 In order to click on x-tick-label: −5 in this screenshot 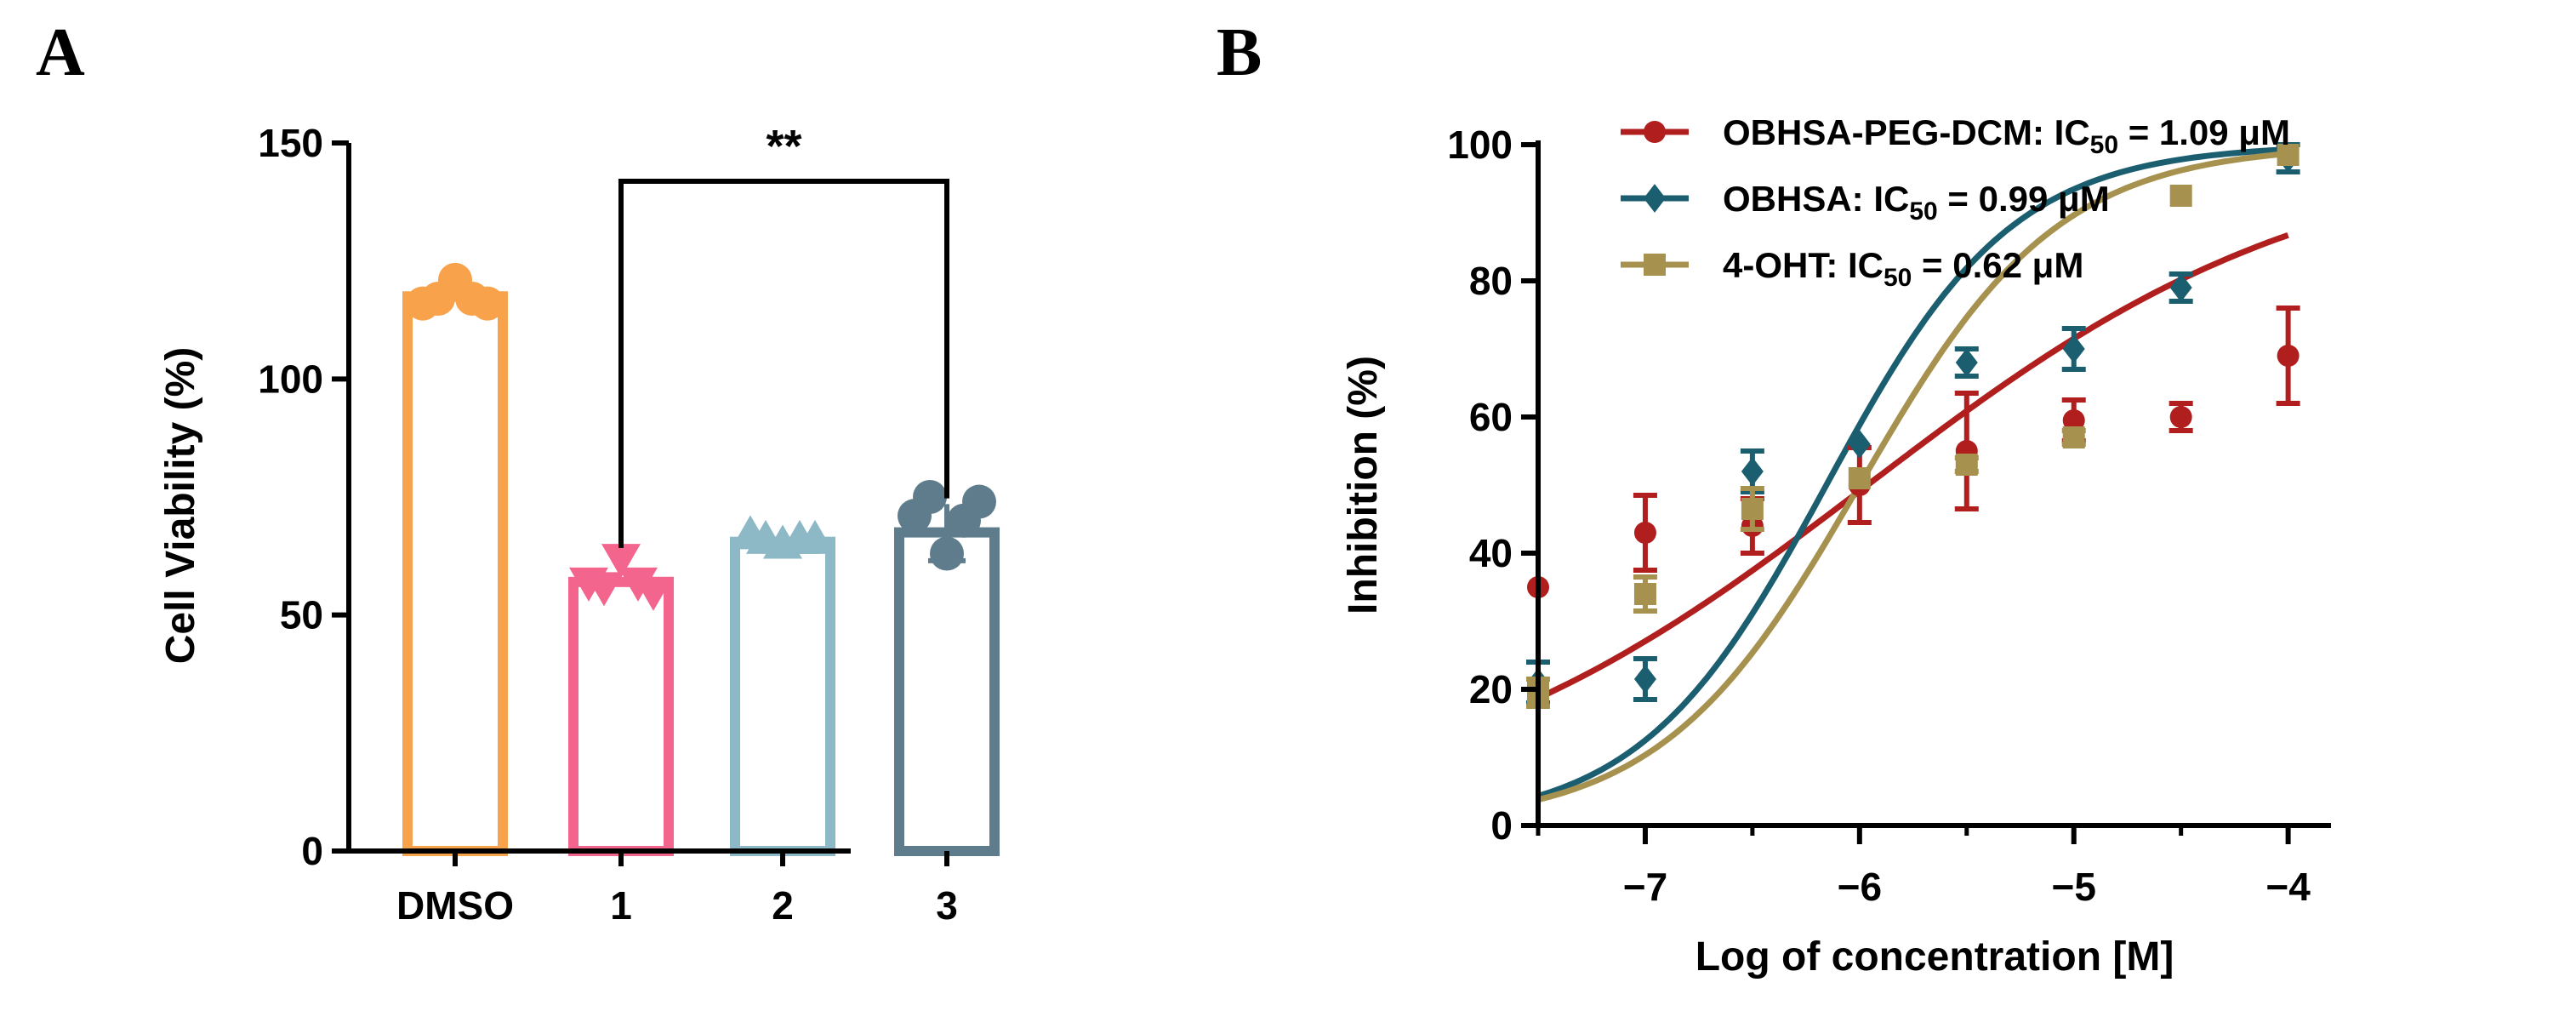, I will do `click(2074, 887)`.